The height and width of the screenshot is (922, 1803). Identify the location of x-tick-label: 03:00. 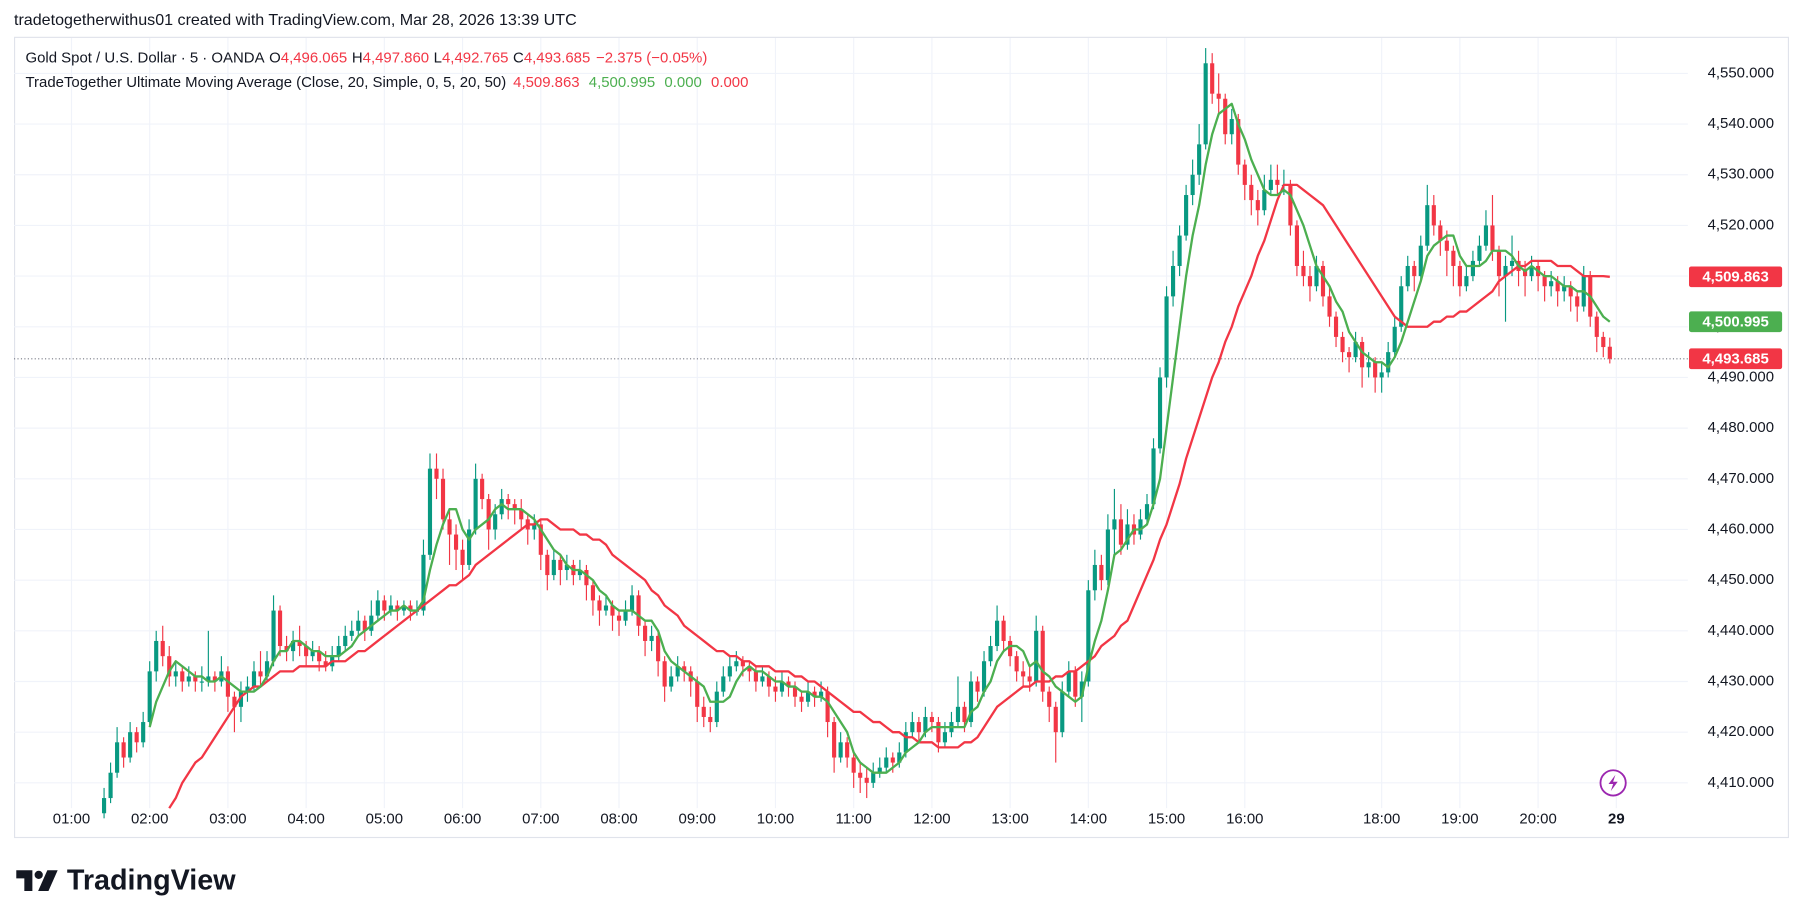
(227, 819).